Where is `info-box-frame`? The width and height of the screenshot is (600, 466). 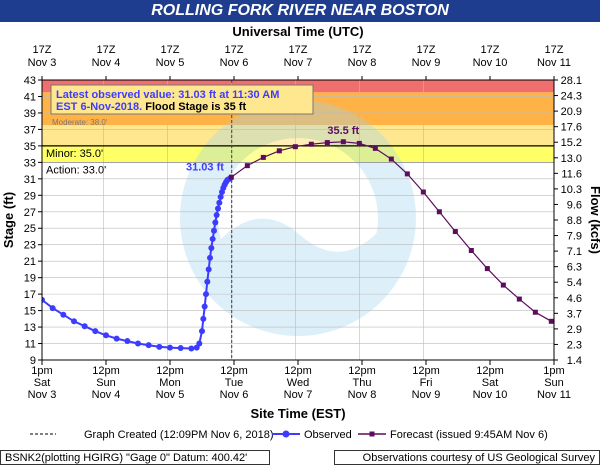
info-box-frame is located at coordinates (182, 99).